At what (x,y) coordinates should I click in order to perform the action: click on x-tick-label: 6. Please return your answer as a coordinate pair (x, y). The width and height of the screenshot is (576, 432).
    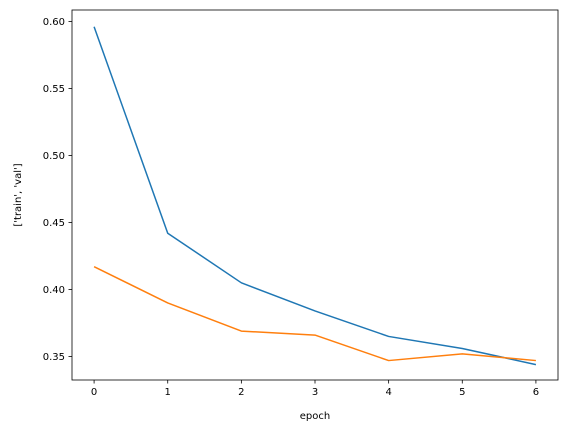
    Looking at the image, I should click on (536, 392).